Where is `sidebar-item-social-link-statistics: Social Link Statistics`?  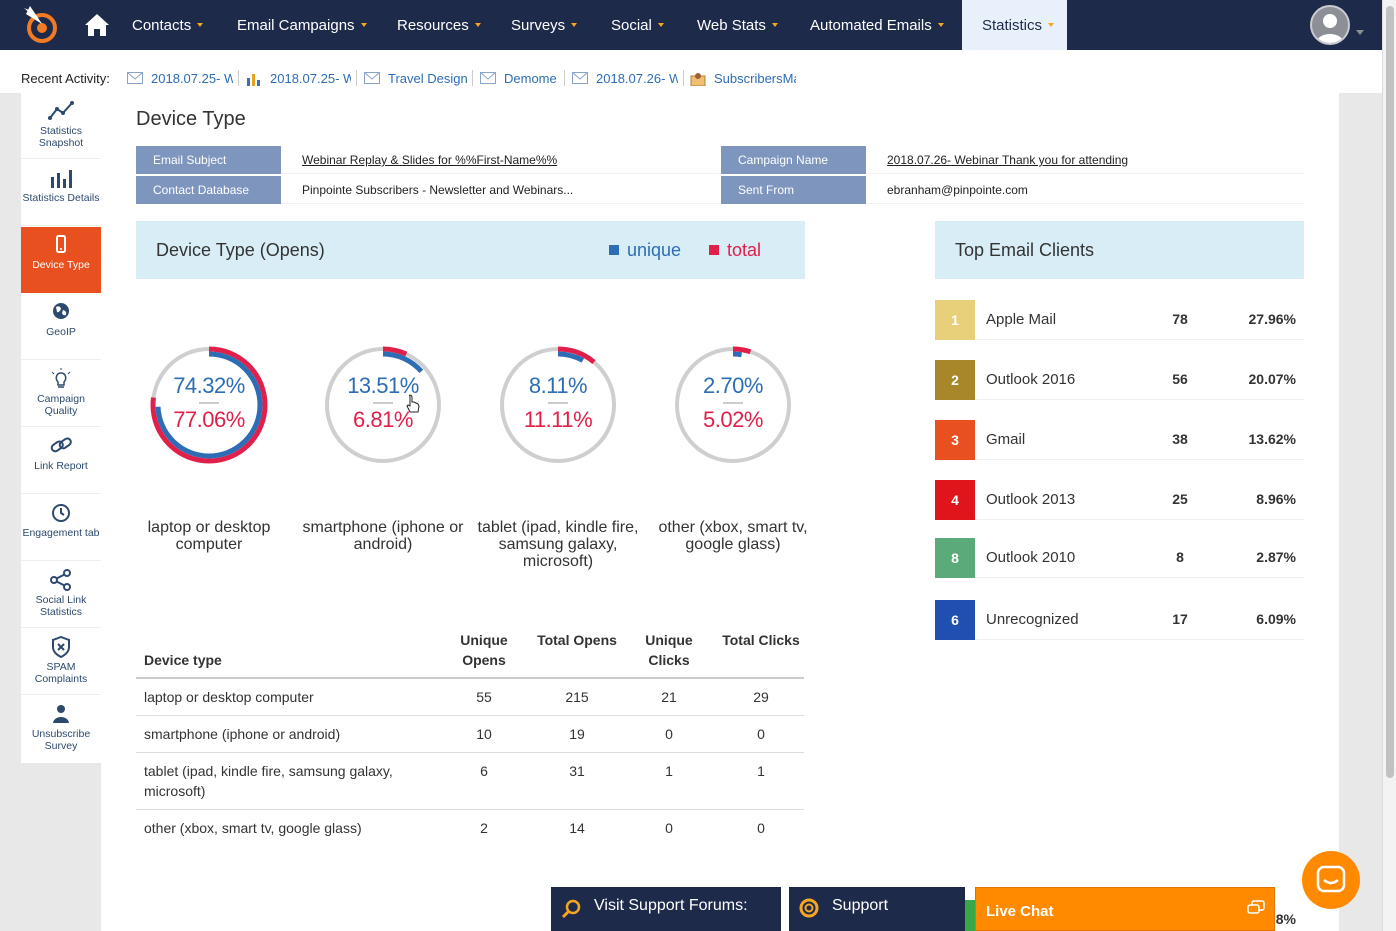 sidebar-item-social-link-statistics: Social Link Statistics is located at coordinates (61, 595).